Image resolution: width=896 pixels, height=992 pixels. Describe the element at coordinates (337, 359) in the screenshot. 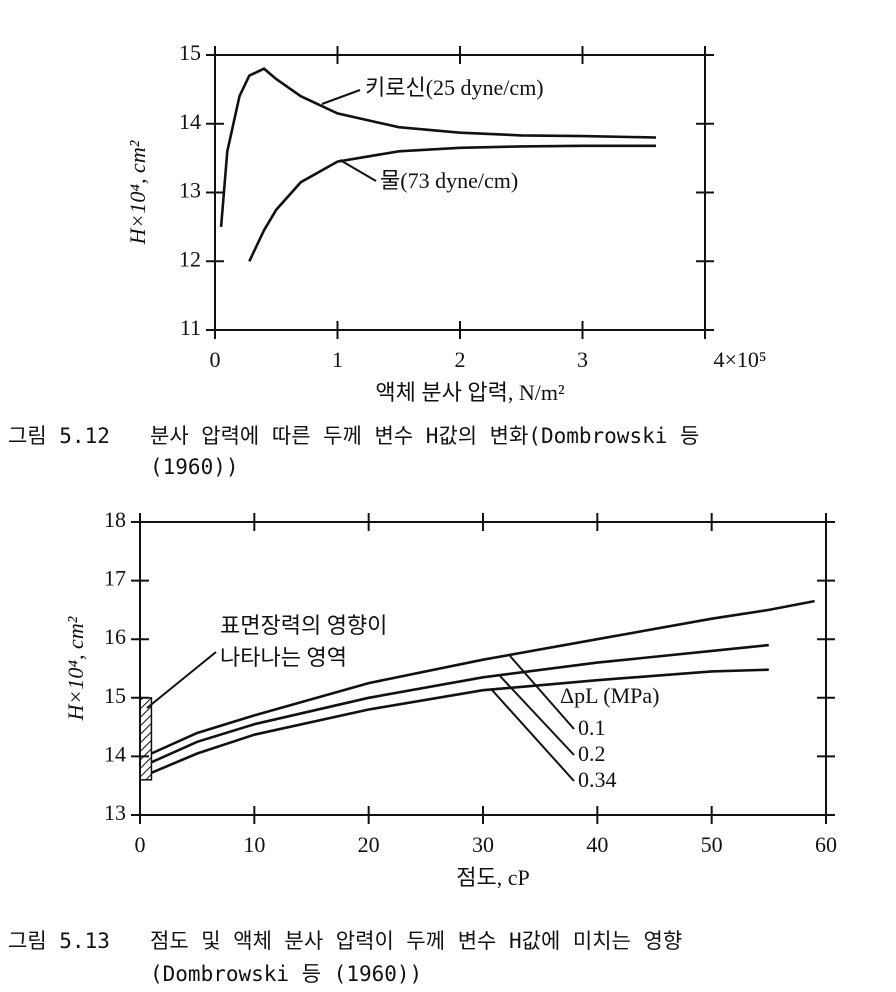

I see `x-tick-label: 1` at that location.